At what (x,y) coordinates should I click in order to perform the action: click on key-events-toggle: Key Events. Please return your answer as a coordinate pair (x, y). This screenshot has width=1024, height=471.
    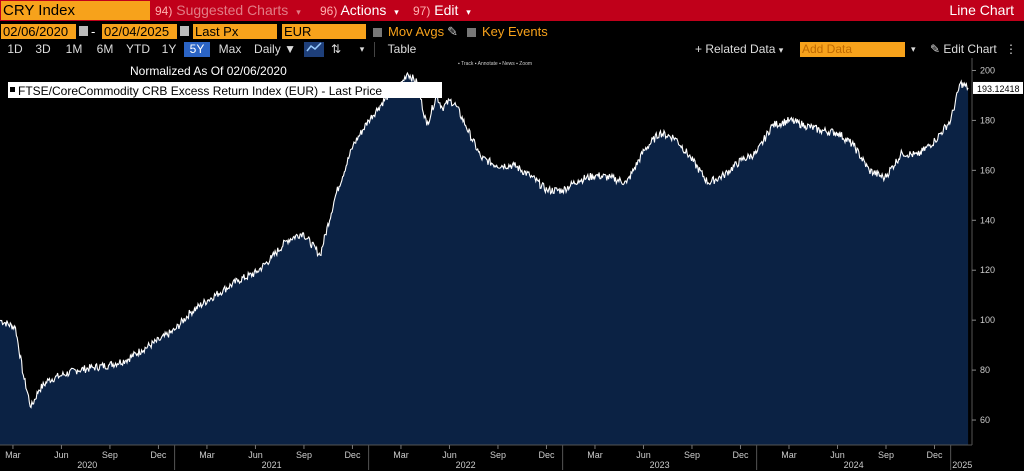
    Looking at the image, I should click on (507, 31).